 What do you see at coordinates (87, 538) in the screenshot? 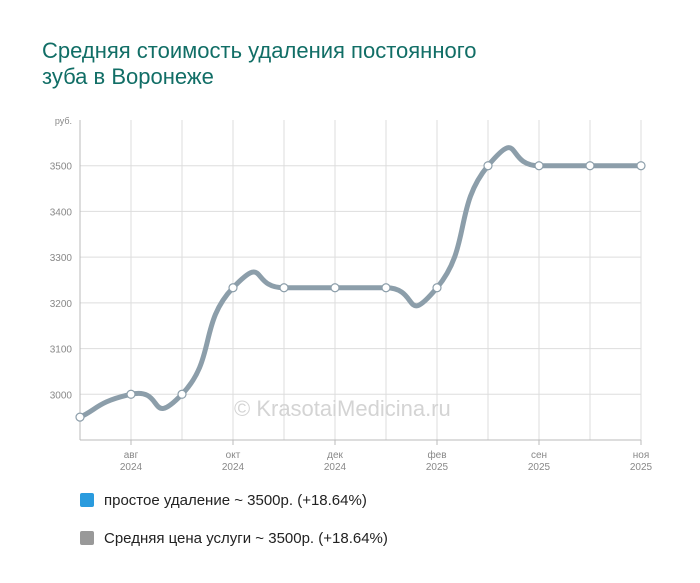
I see `legend-swatch-average-price` at bounding box center [87, 538].